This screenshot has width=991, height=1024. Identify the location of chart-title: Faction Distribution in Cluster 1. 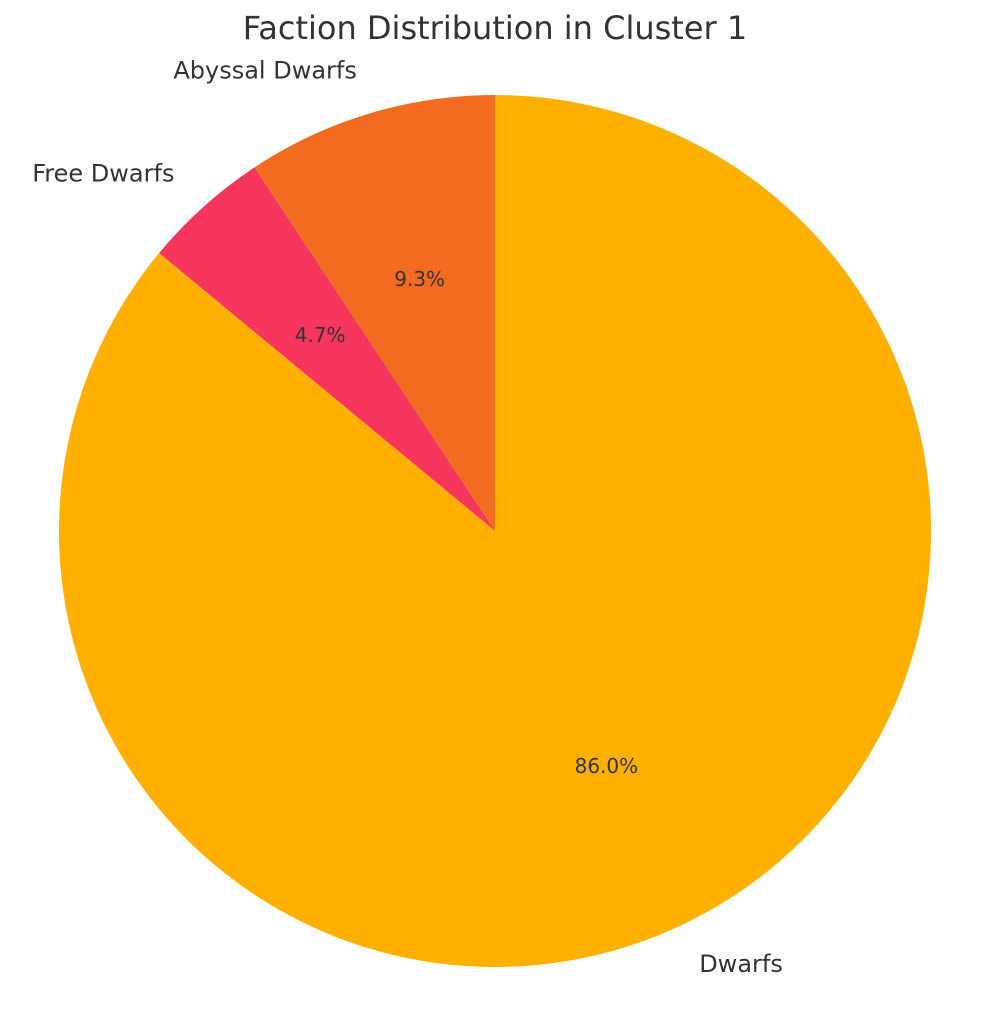
(495, 28).